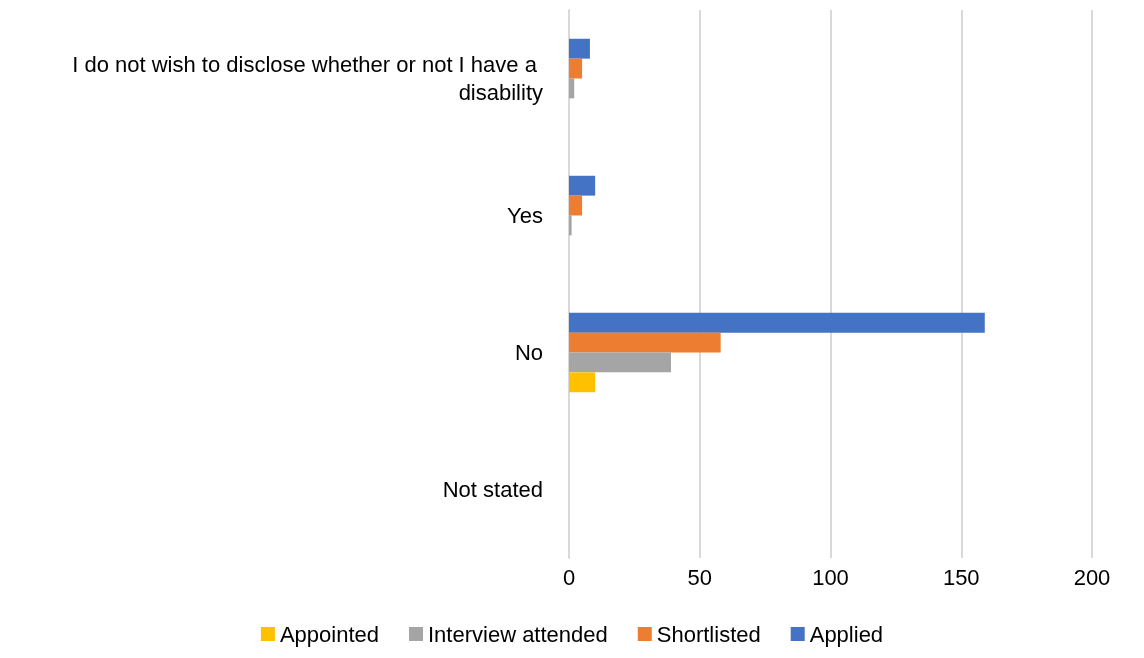  What do you see at coordinates (569, 577) in the screenshot?
I see `x-tick-label: 0` at bounding box center [569, 577].